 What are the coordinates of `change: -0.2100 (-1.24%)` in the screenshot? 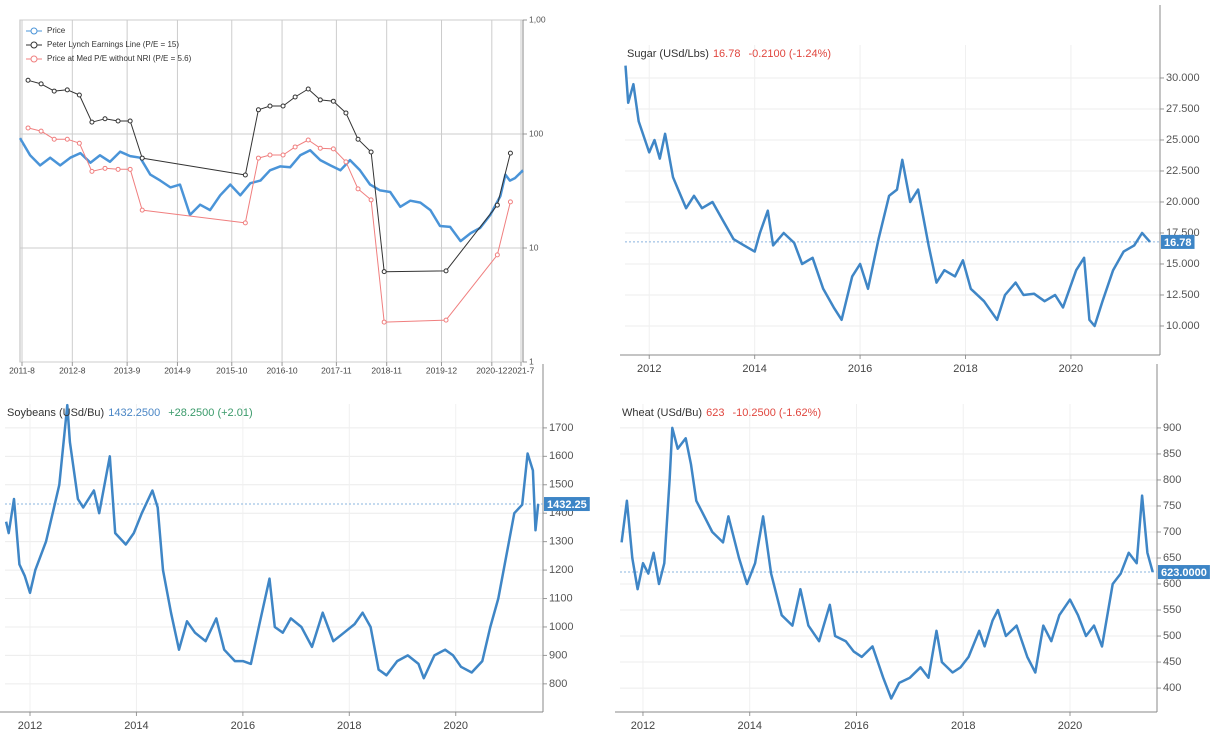 It's located at (789, 54).